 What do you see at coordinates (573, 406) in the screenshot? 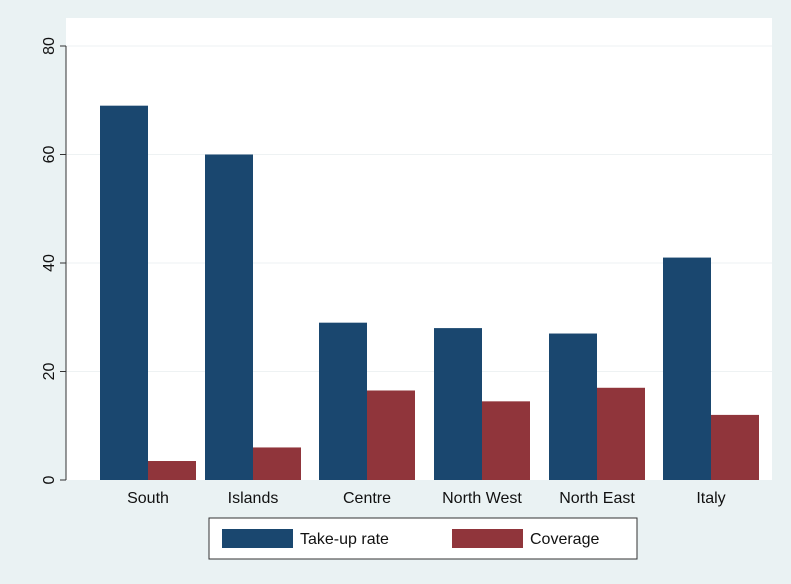
I see `bar-take-up-rate-north-east` at bounding box center [573, 406].